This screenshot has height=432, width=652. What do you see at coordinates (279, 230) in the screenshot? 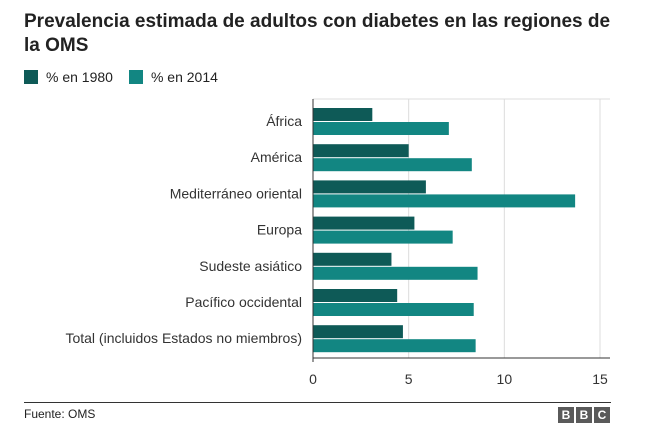
I see `category-label: Europa` at bounding box center [279, 230].